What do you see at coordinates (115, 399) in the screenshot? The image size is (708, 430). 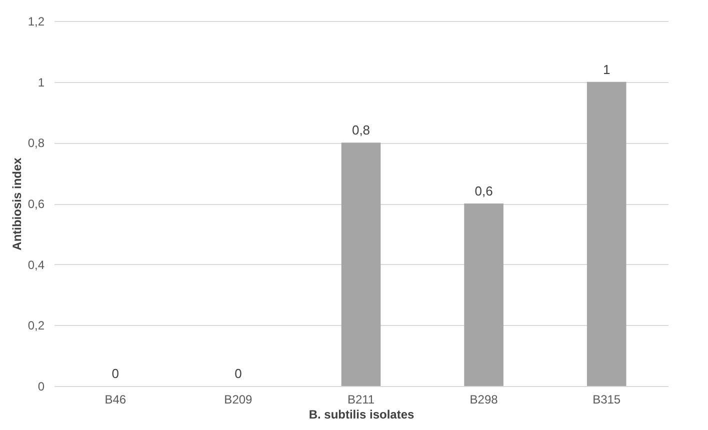 I see `x-tick-label: B46` at bounding box center [115, 399].